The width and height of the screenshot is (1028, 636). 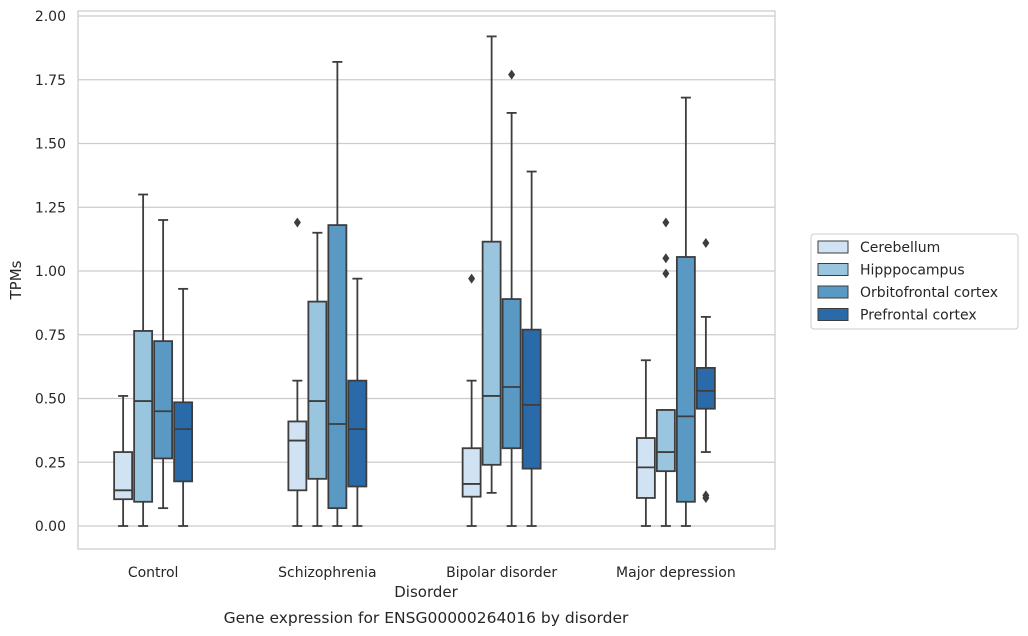 I want to click on x-tick-label: Schizophrenia, so click(x=327, y=573).